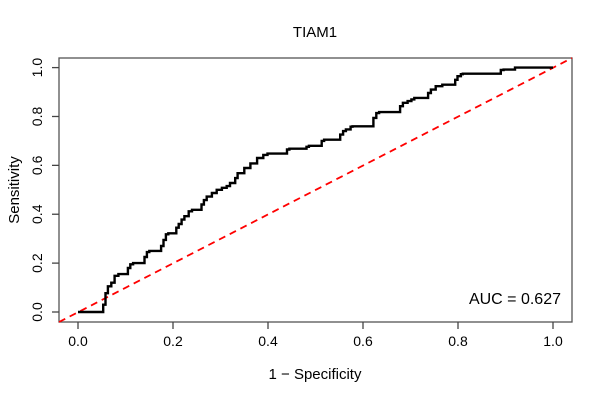 The height and width of the screenshot is (400, 600). What do you see at coordinates (37, 117) in the screenshot?
I see `y-tick-label: 0.8` at bounding box center [37, 117].